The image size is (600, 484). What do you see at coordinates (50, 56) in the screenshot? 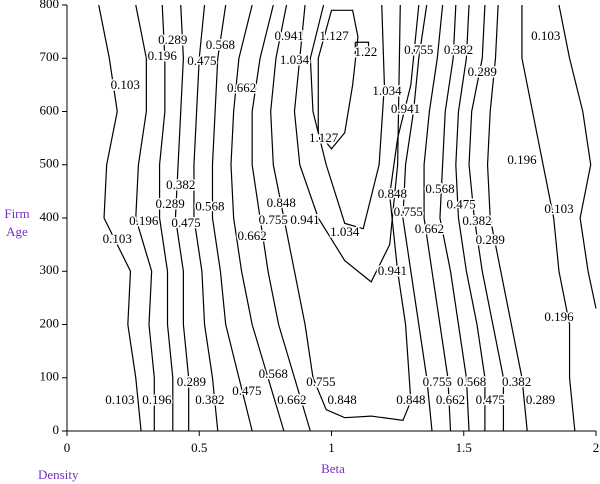
I see `y-tick-label: 700` at bounding box center [50, 56].